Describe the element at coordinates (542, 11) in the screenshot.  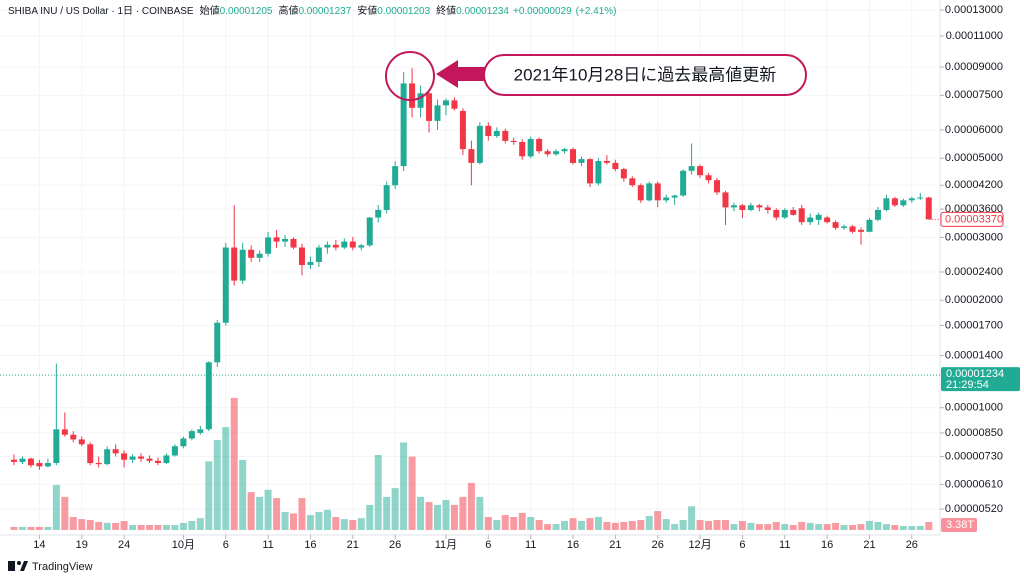
I see `change-value: +0.00000029` at that location.